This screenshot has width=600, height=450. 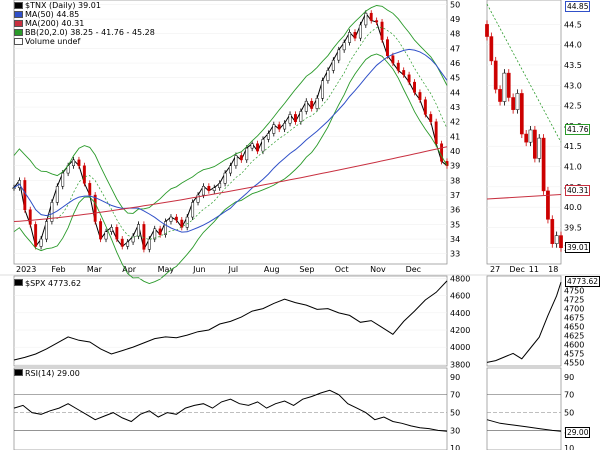 I want to click on spx-ytick-label: 4800, so click(x=460, y=279).